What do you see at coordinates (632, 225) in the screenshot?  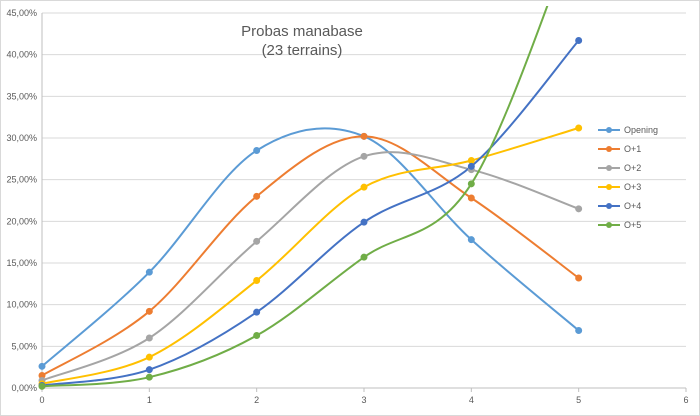 I see `legend-label-o-plus-5: O+5` at bounding box center [632, 225].